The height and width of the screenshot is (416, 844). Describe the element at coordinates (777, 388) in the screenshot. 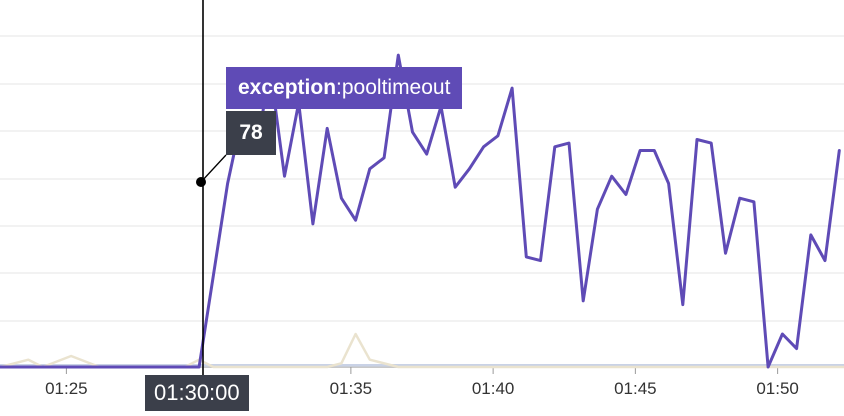

I see `x-tick-label: 01:50` at that location.